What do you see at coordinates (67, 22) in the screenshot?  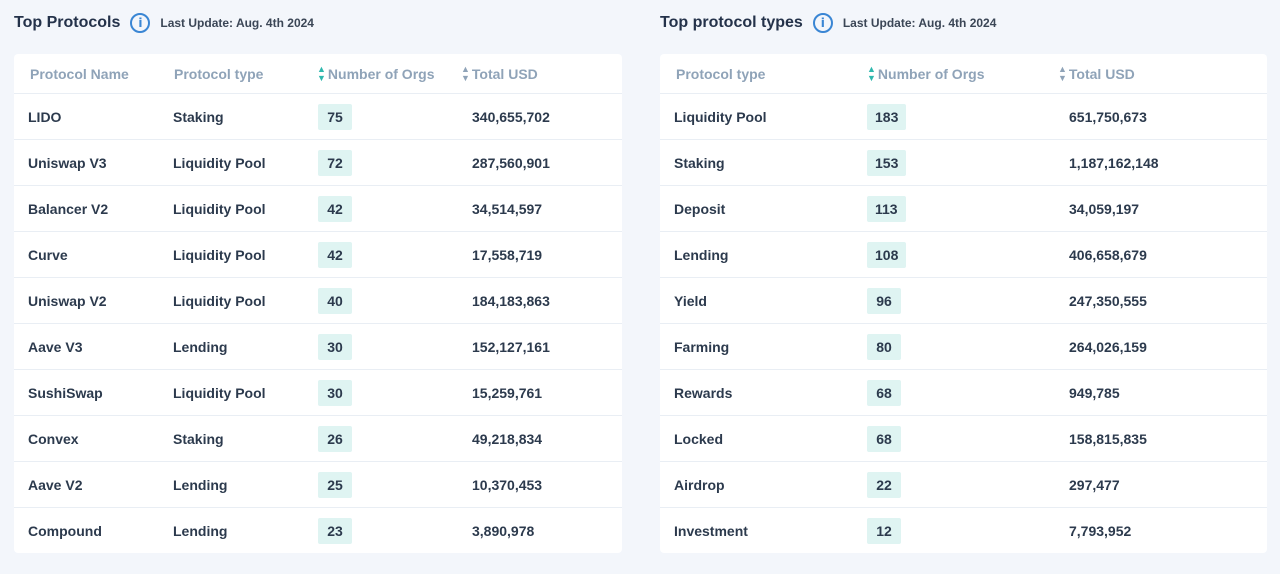 I see `panel-title: Top Protocols` at bounding box center [67, 22].